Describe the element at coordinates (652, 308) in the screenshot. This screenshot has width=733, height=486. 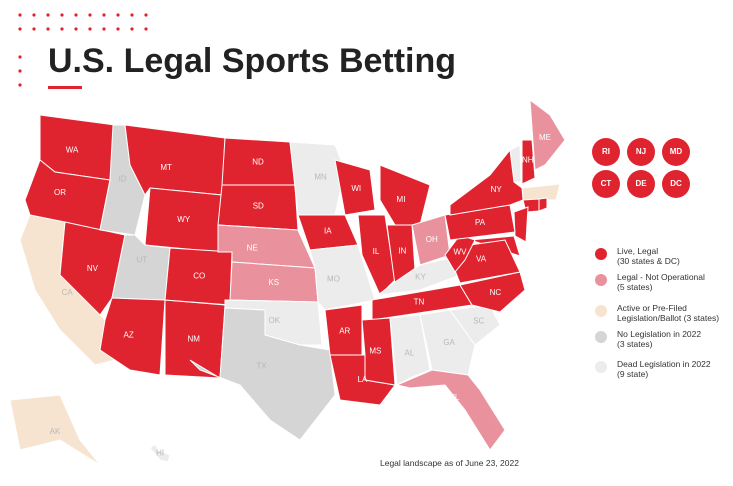
I see `legend-label: Active or Pre-Filed` at that location.